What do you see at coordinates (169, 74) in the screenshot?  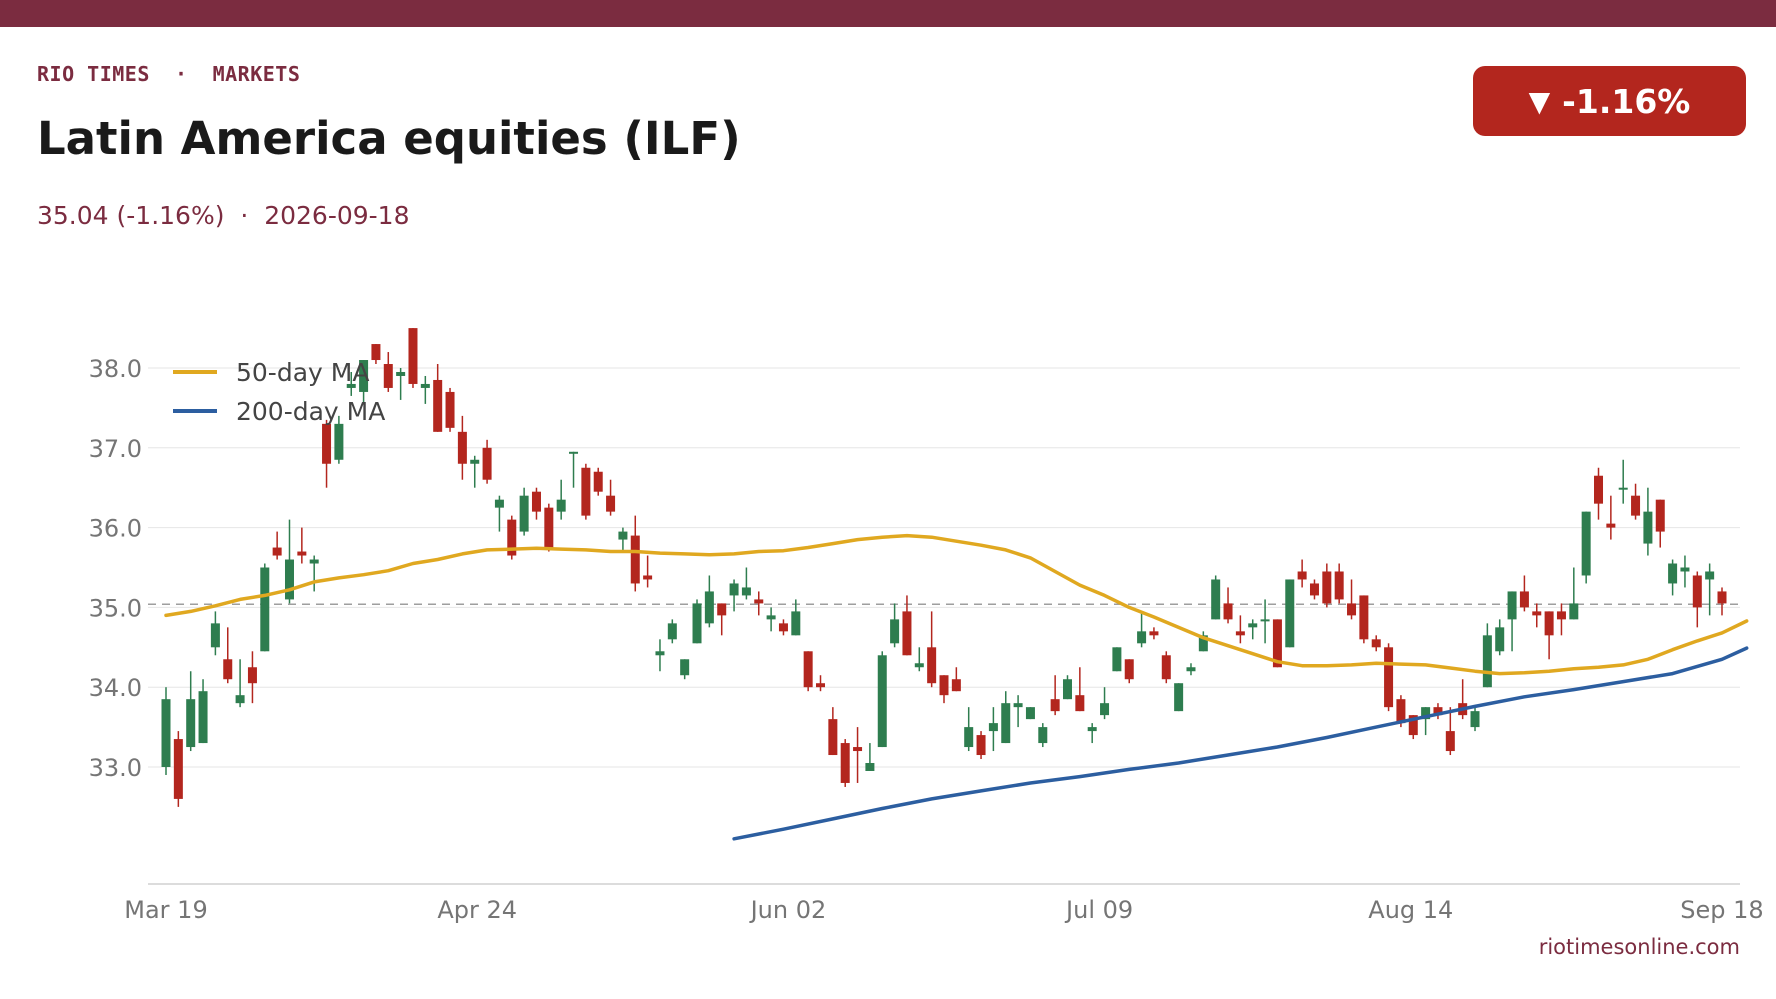 I see `section-kicker: RIO TIMES · MARKETS` at bounding box center [169, 74].